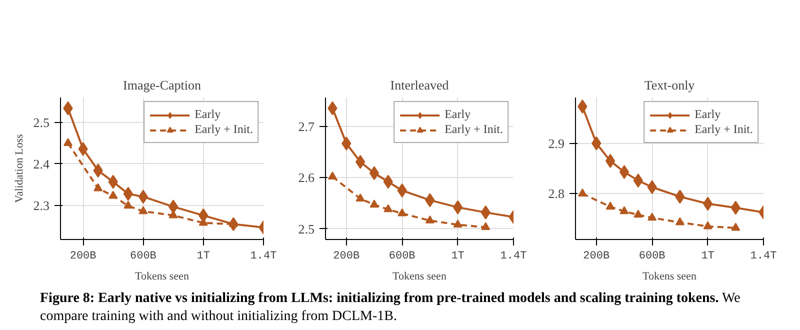  I want to click on chart-title: Text-only, so click(670, 85).